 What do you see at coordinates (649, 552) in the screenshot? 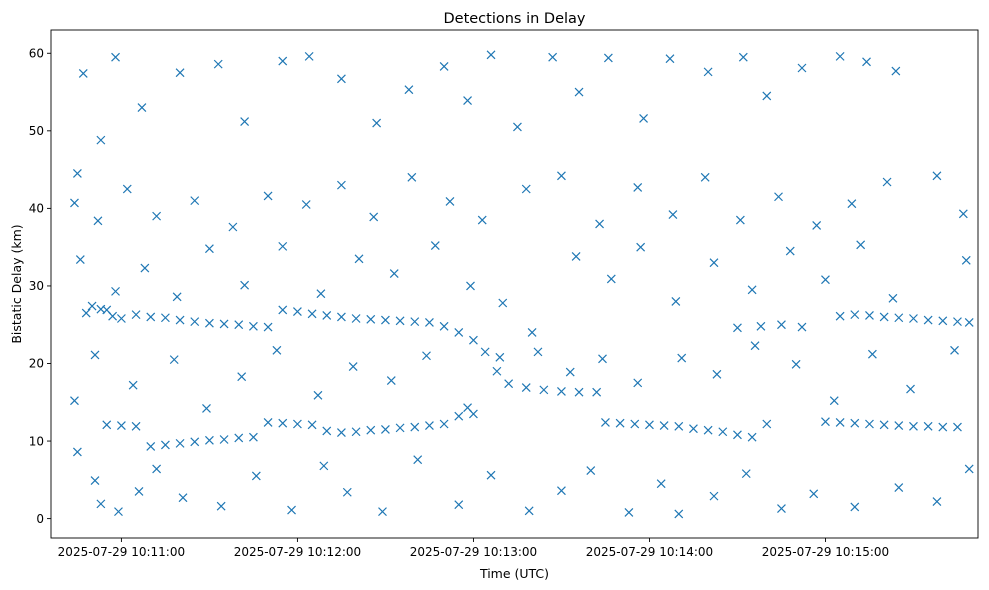
I see `x-tick-label: 2025-07-29 10:14:00` at bounding box center [649, 552].